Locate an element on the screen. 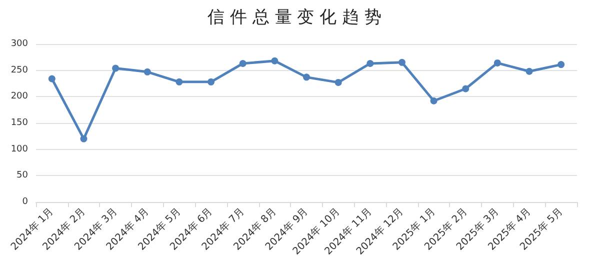  y-tick-label: 200 is located at coordinates (19, 97).